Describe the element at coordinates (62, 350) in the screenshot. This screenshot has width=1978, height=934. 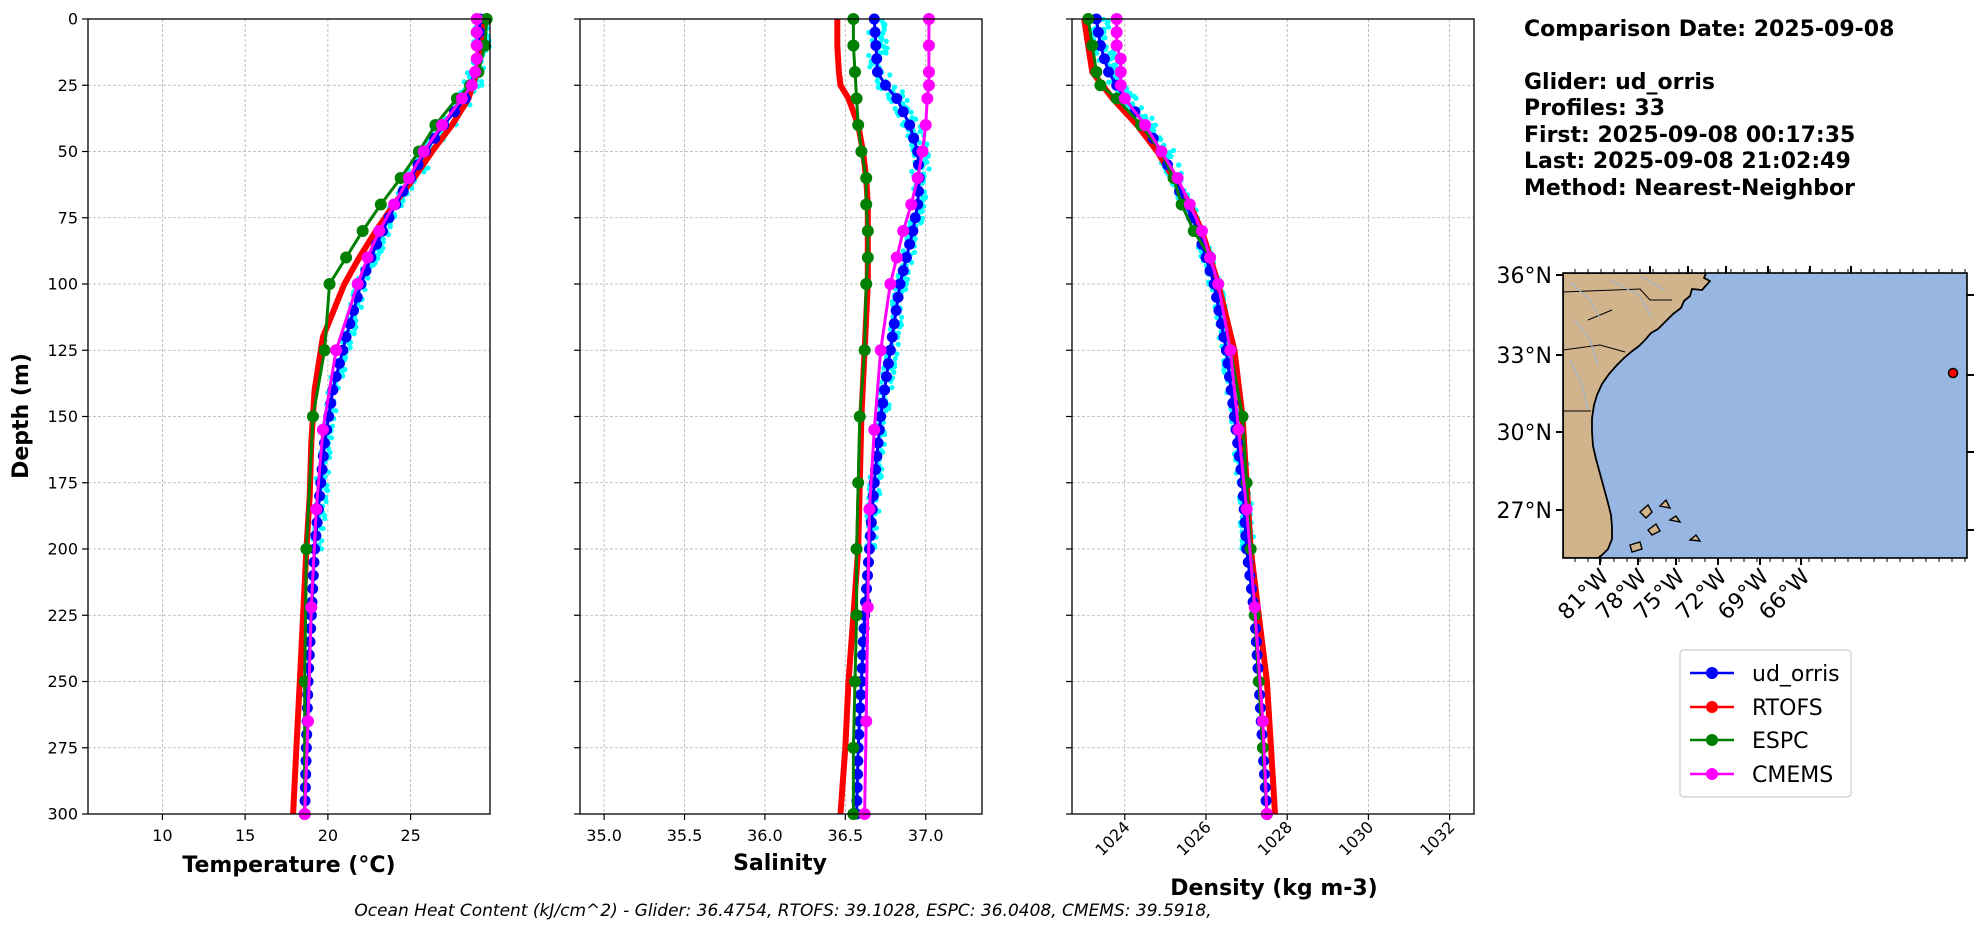
I see `y-tick-label: 125` at that location.